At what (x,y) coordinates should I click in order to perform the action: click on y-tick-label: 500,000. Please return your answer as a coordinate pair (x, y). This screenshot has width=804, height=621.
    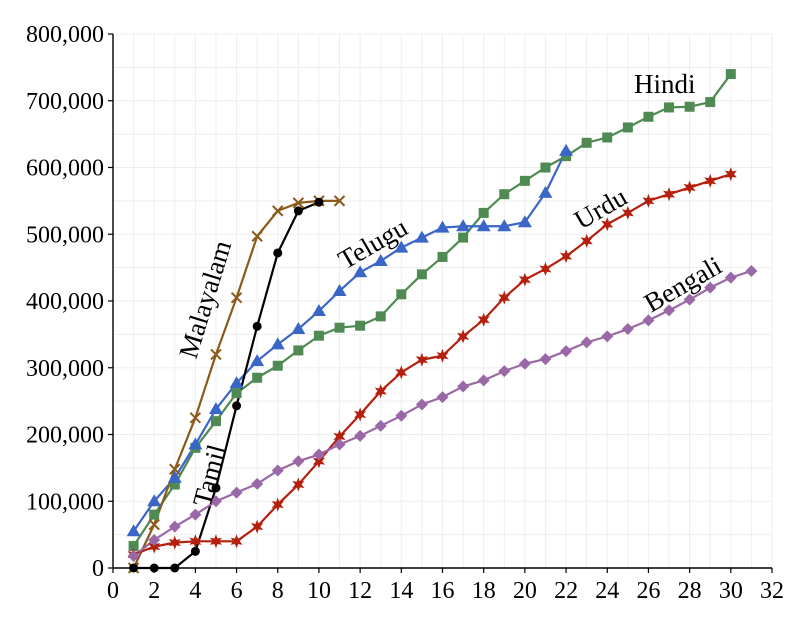
    Looking at the image, I should click on (65, 235).